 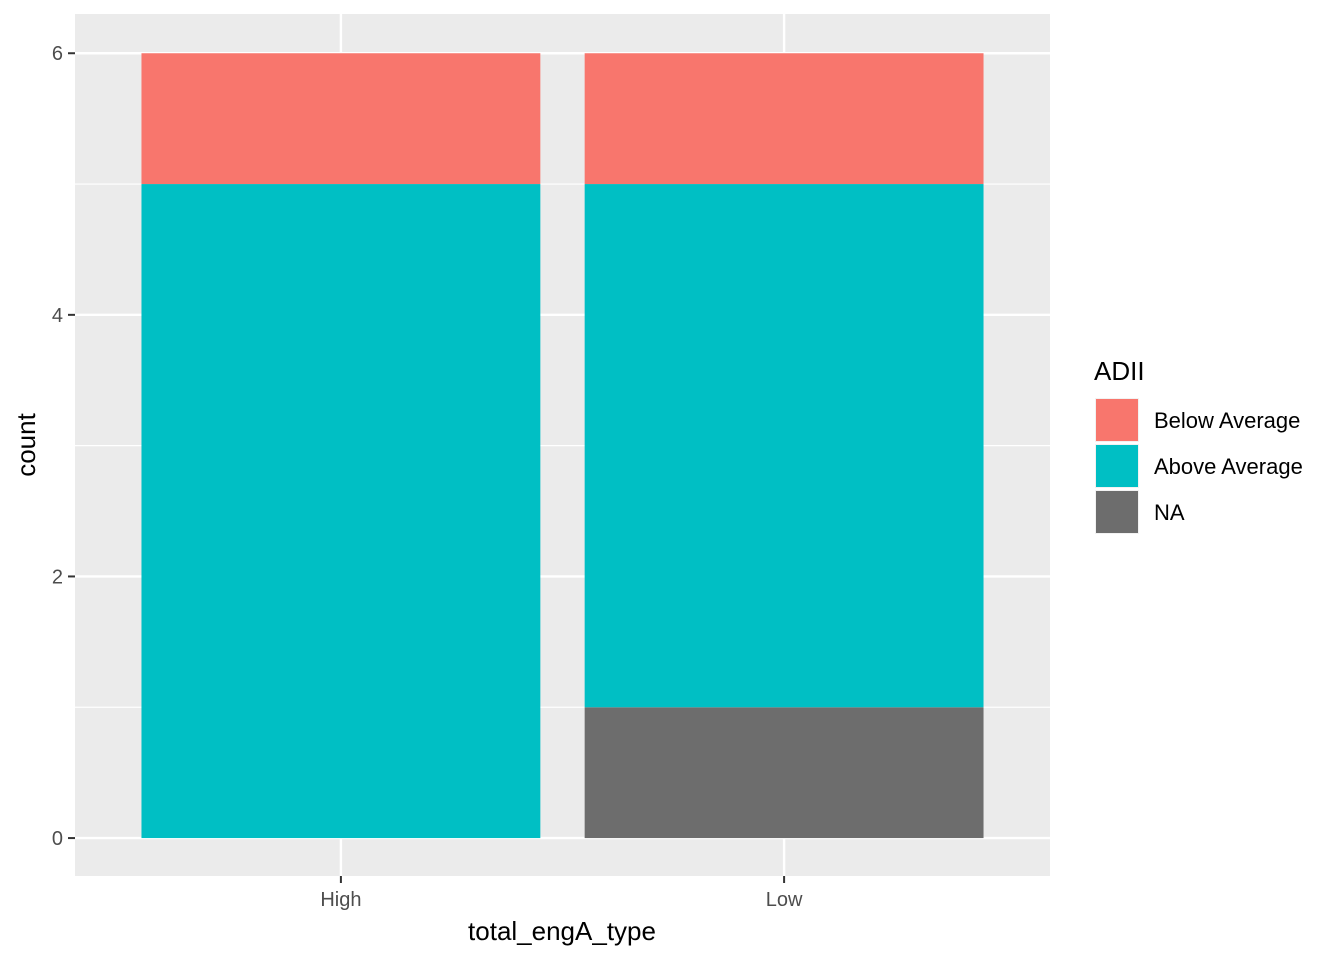 I want to click on y-tick-label: 6, so click(x=57, y=54).